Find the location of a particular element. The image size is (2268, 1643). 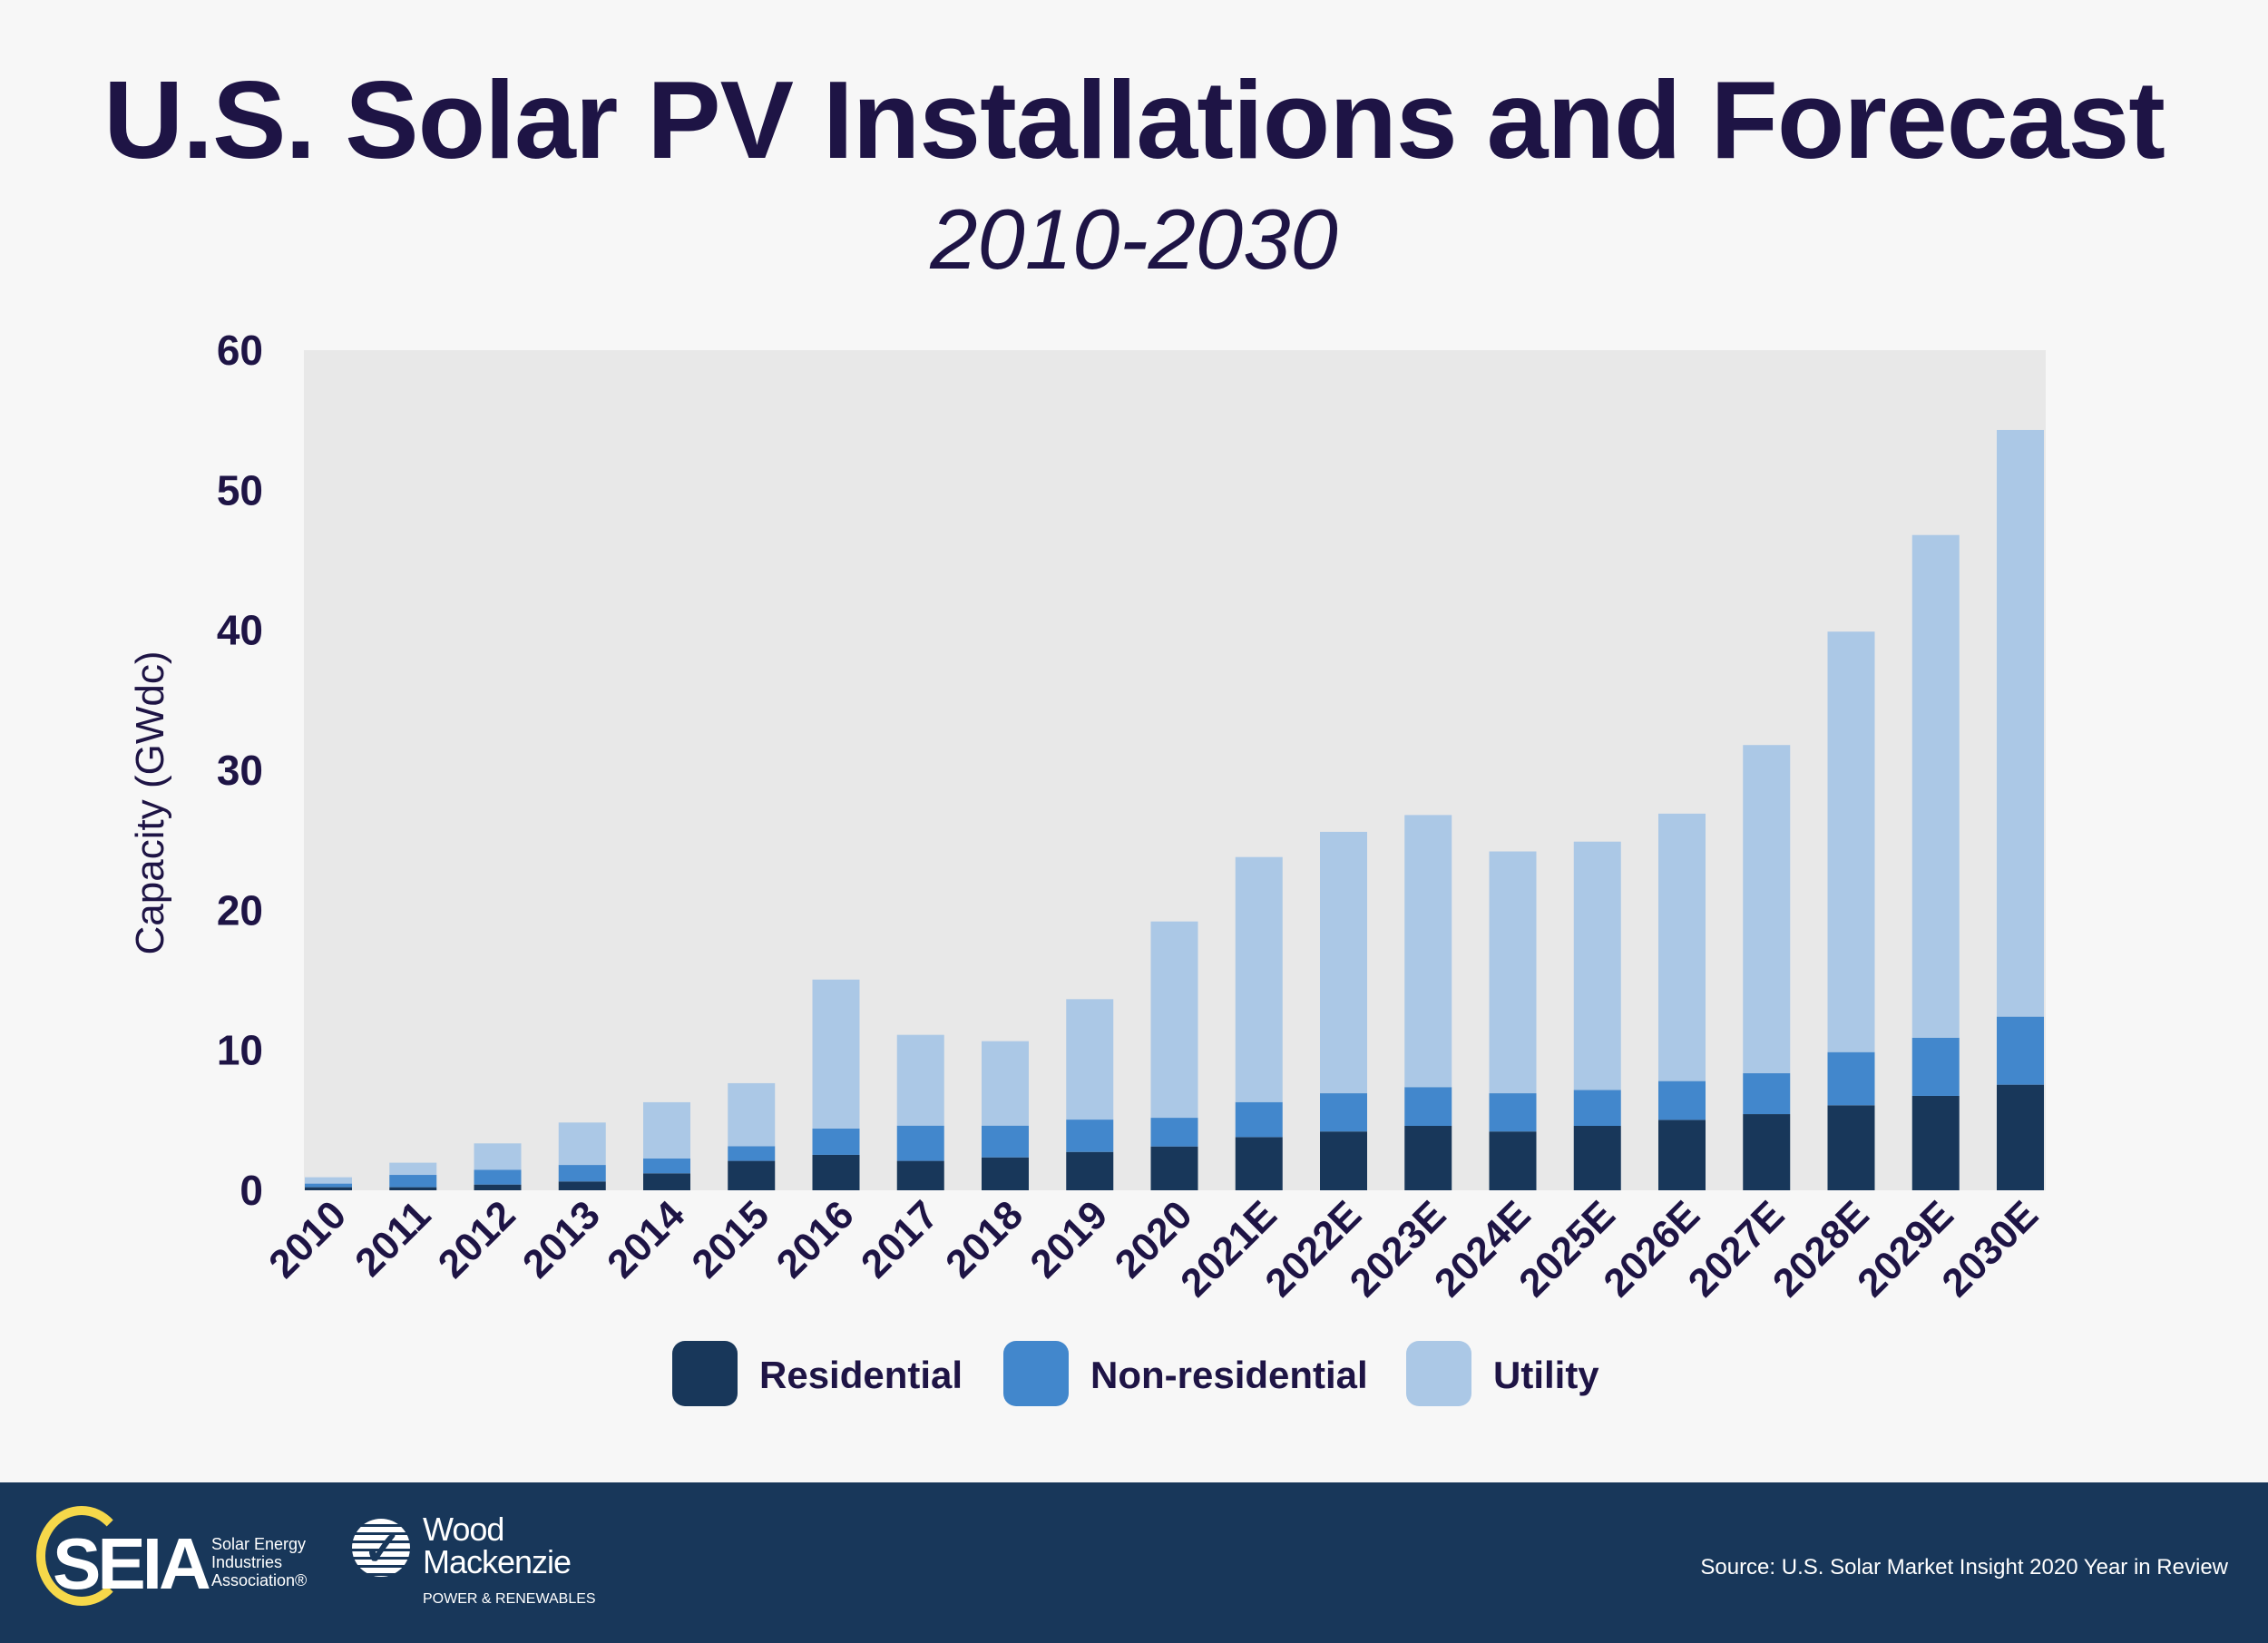

wood-mackenzie-globe-icon is located at coordinates (381, 1548).